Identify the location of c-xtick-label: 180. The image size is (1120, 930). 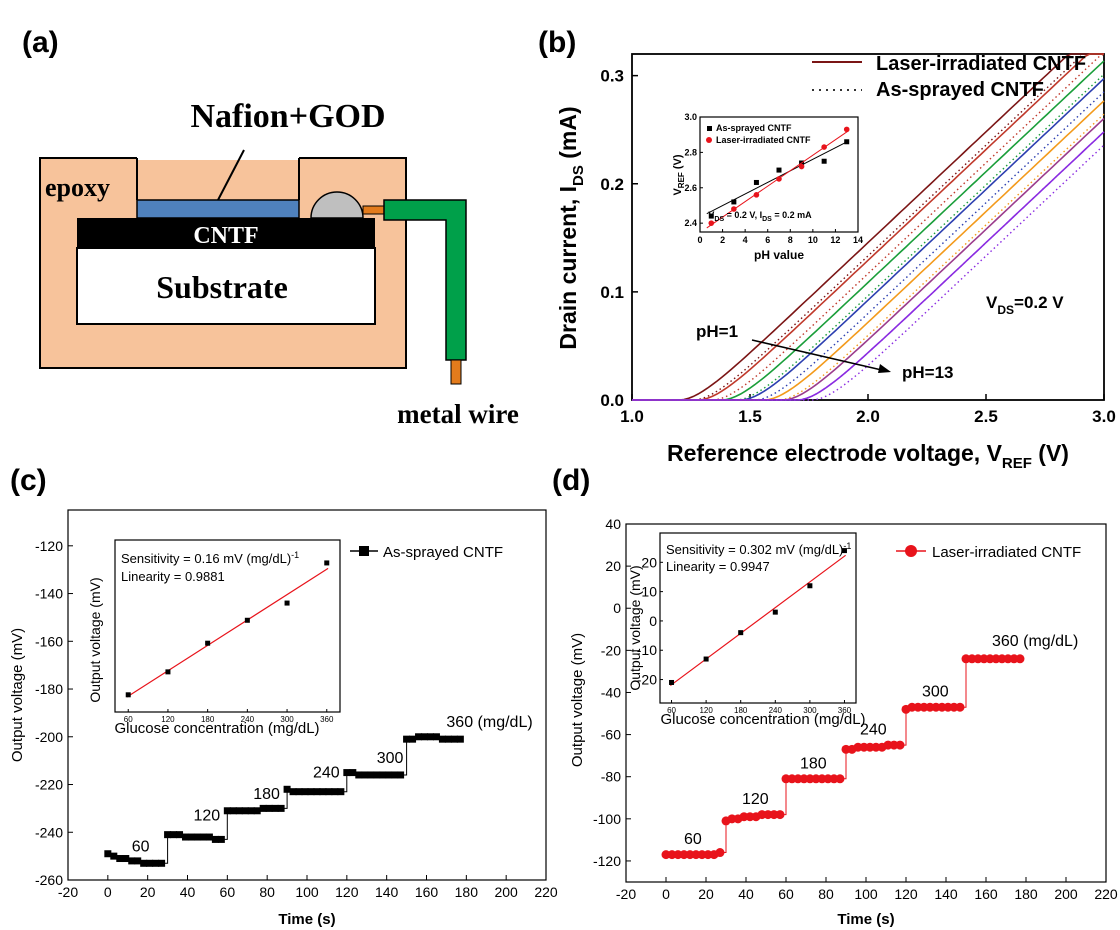
(467, 892).